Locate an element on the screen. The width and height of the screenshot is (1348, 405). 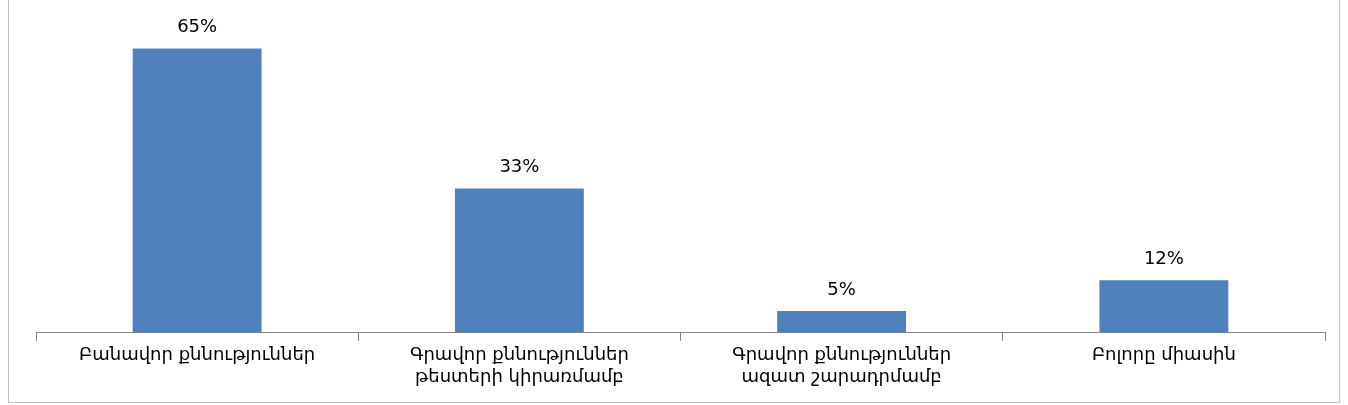
data-label: 65% is located at coordinates (197, 26).